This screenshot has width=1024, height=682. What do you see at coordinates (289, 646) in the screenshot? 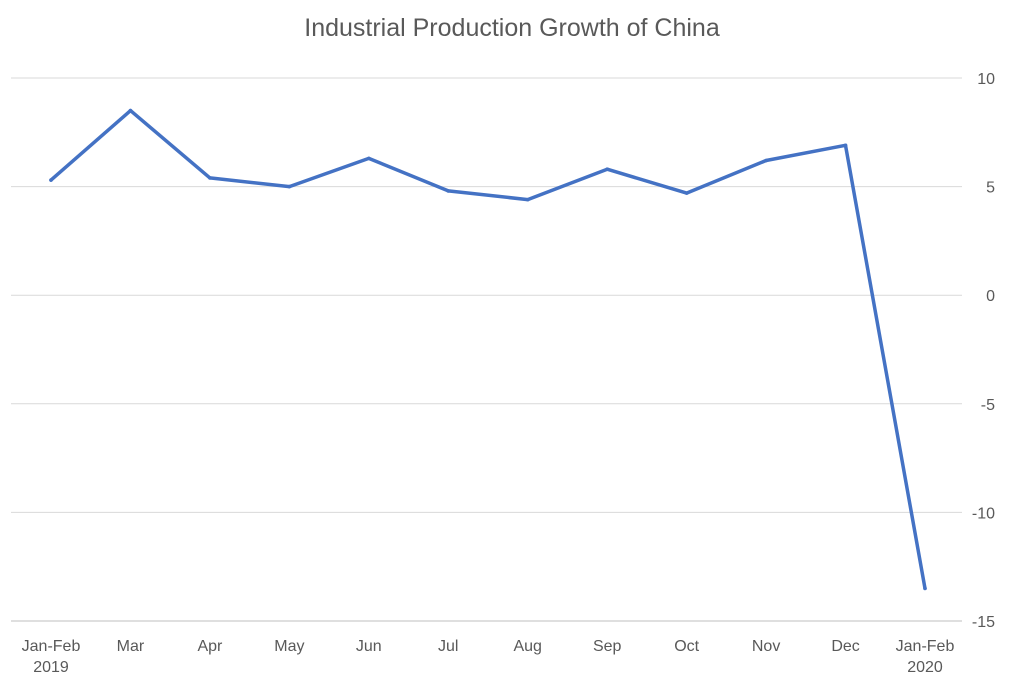
I see `x-tick-label: May` at bounding box center [289, 646].